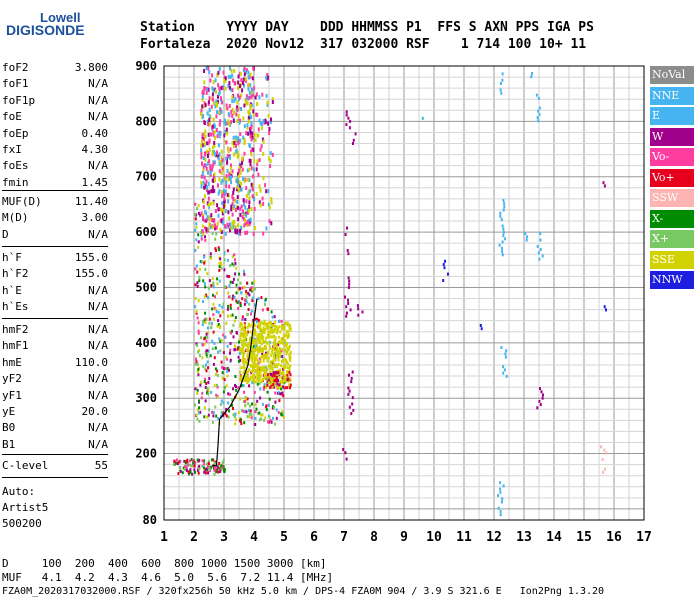 Image resolution: width=700 pixels, height=600 pixels. Describe the element at coordinates (55, 166) in the screenshot. I see `param-foes: foEs N/A` at that location.